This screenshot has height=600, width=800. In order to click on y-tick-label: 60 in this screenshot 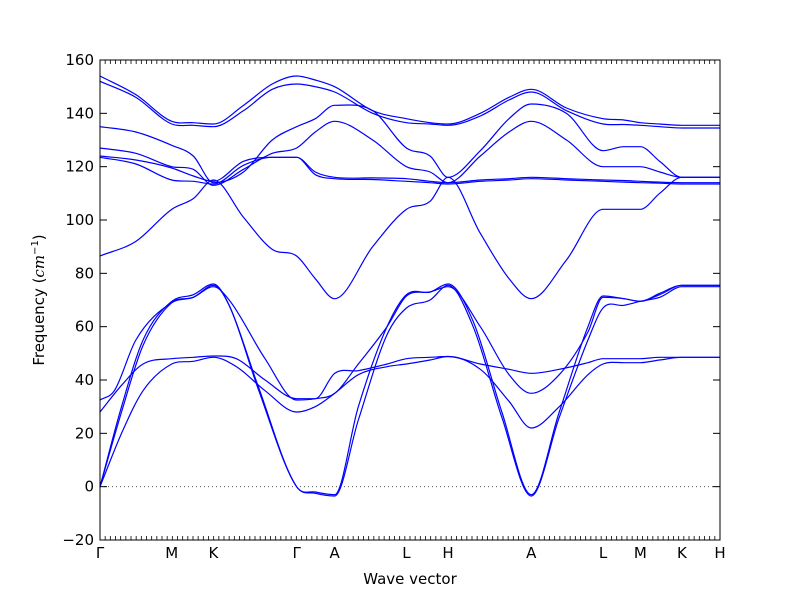, I will do `click(84, 327)`.